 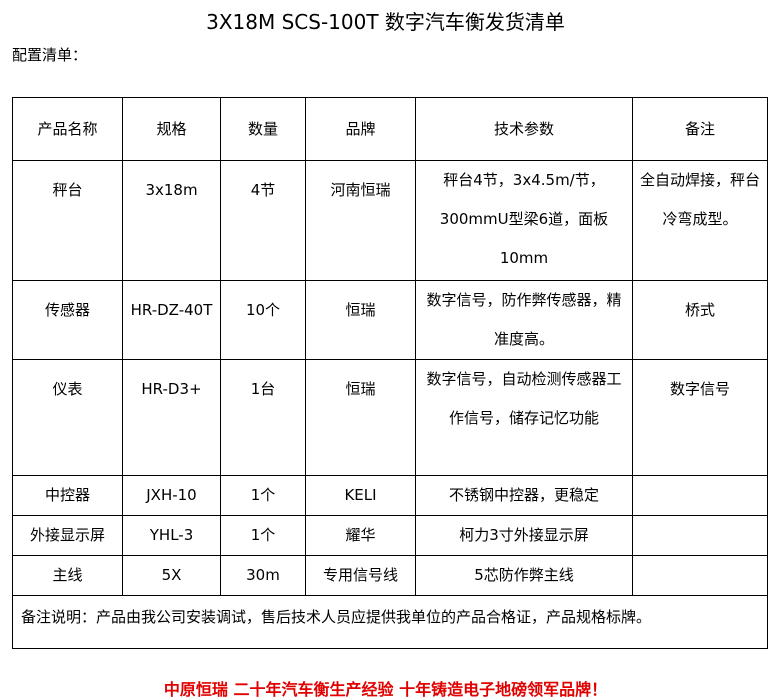 I want to click on table-row: 主线 5X 30m 专用信号线 5芯防作弊主线, so click(x=390, y=575).